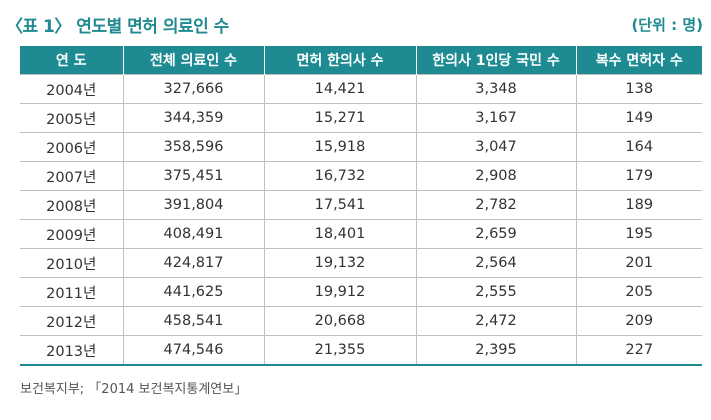 This screenshot has height=420, width=711. Describe the element at coordinates (495, 292) in the screenshot. I see `cell-population-per-doctor: 2,555` at that location.